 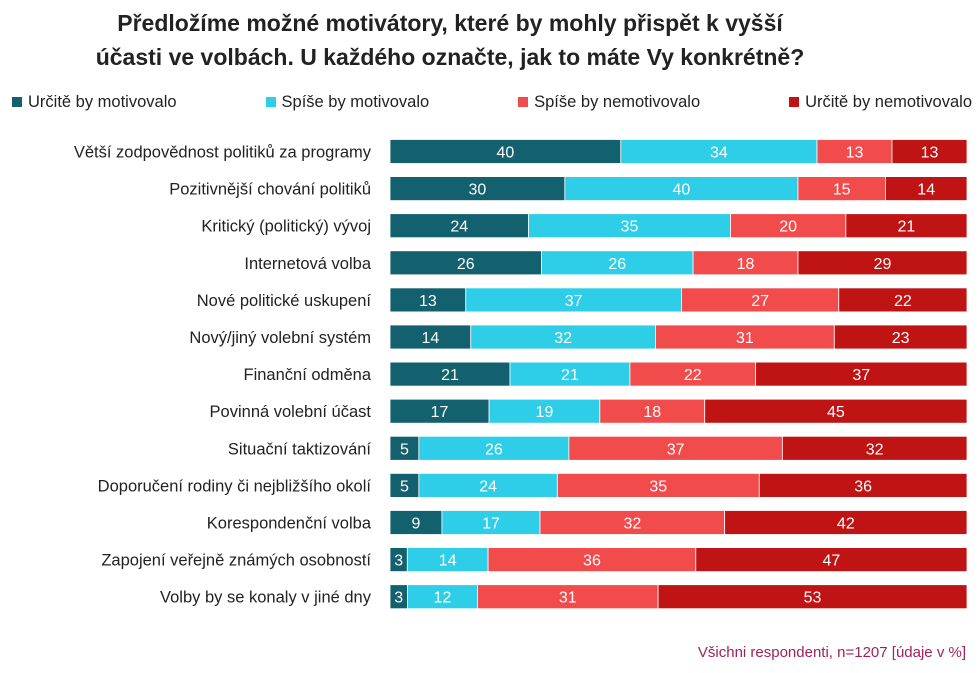 What do you see at coordinates (299, 449) in the screenshot?
I see `category-label: Situační taktizování` at bounding box center [299, 449].